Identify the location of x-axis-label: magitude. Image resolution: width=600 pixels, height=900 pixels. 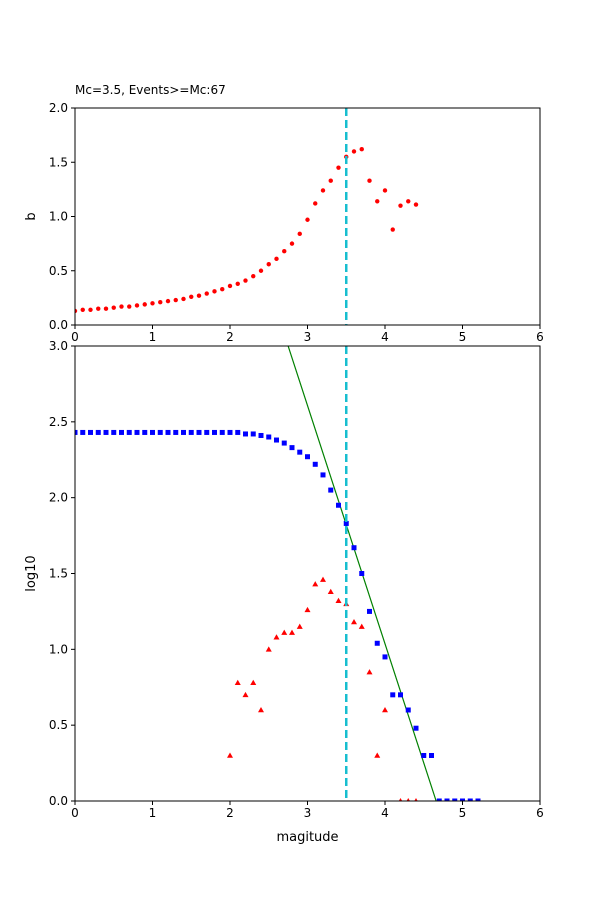
(307, 837).